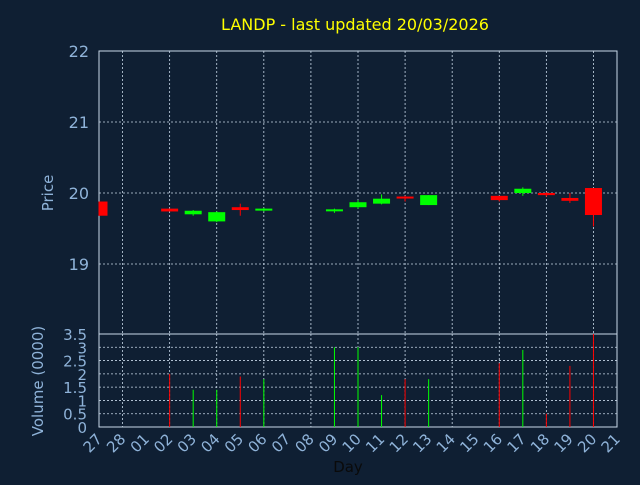 The width and height of the screenshot is (640, 485). I want to click on price-tick-label: 21, so click(79, 122).